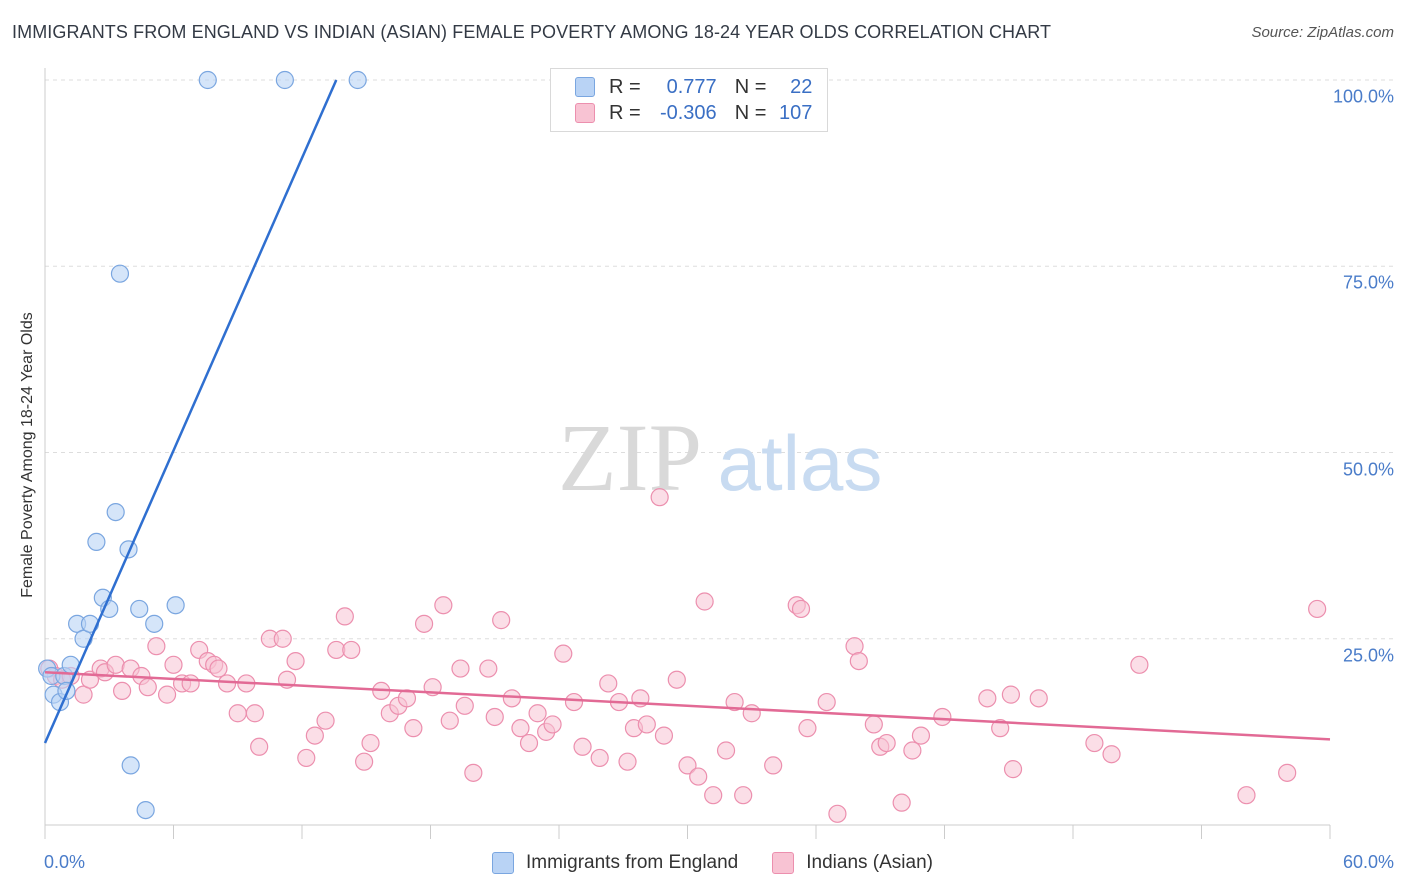  Describe the element at coordinates (750, 112) in the screenshot. I see `legend-n-label: N =` at that location.